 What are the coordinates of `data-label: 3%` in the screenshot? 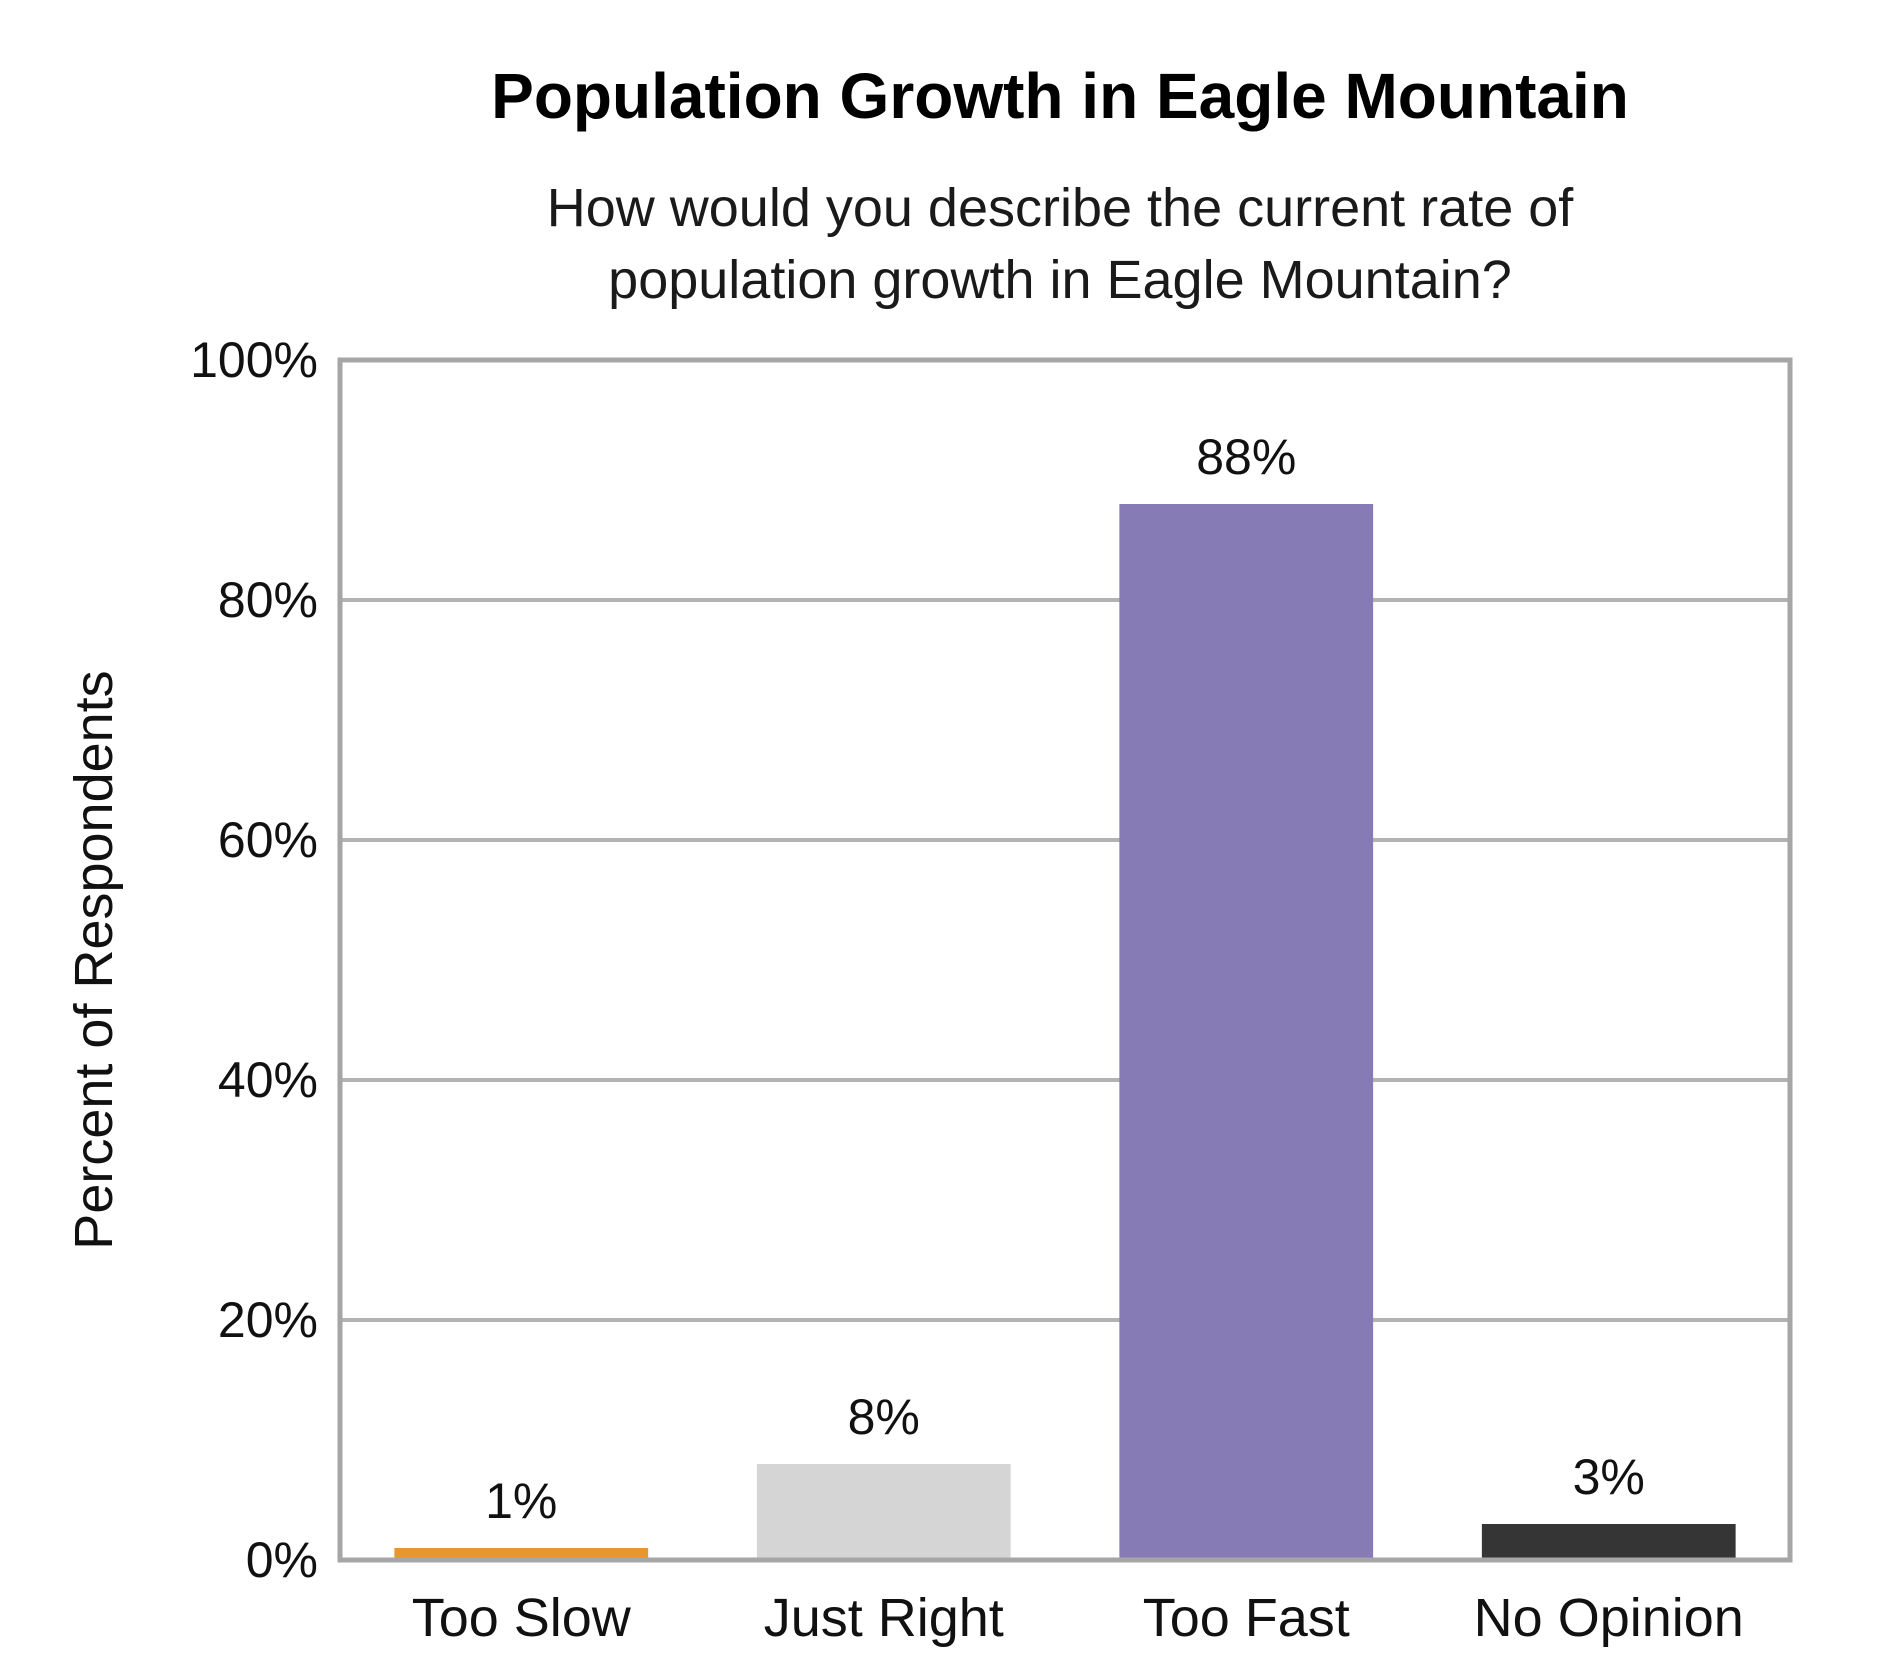 It's located at (1609, 1477).